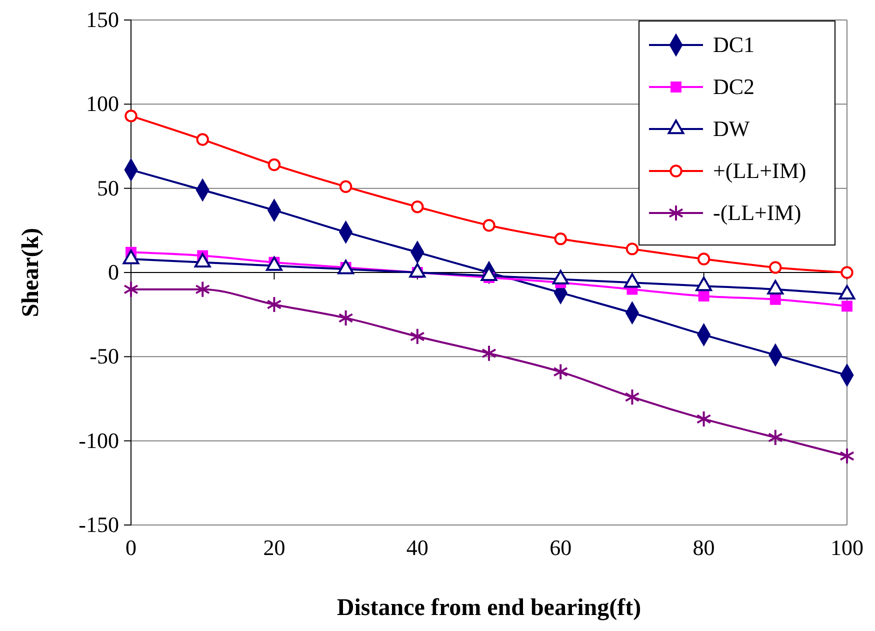  What do you see at coordinates (847, 547) in the screenshot?
I see `x-tick-label: 100` at bounding box center [847, 547].